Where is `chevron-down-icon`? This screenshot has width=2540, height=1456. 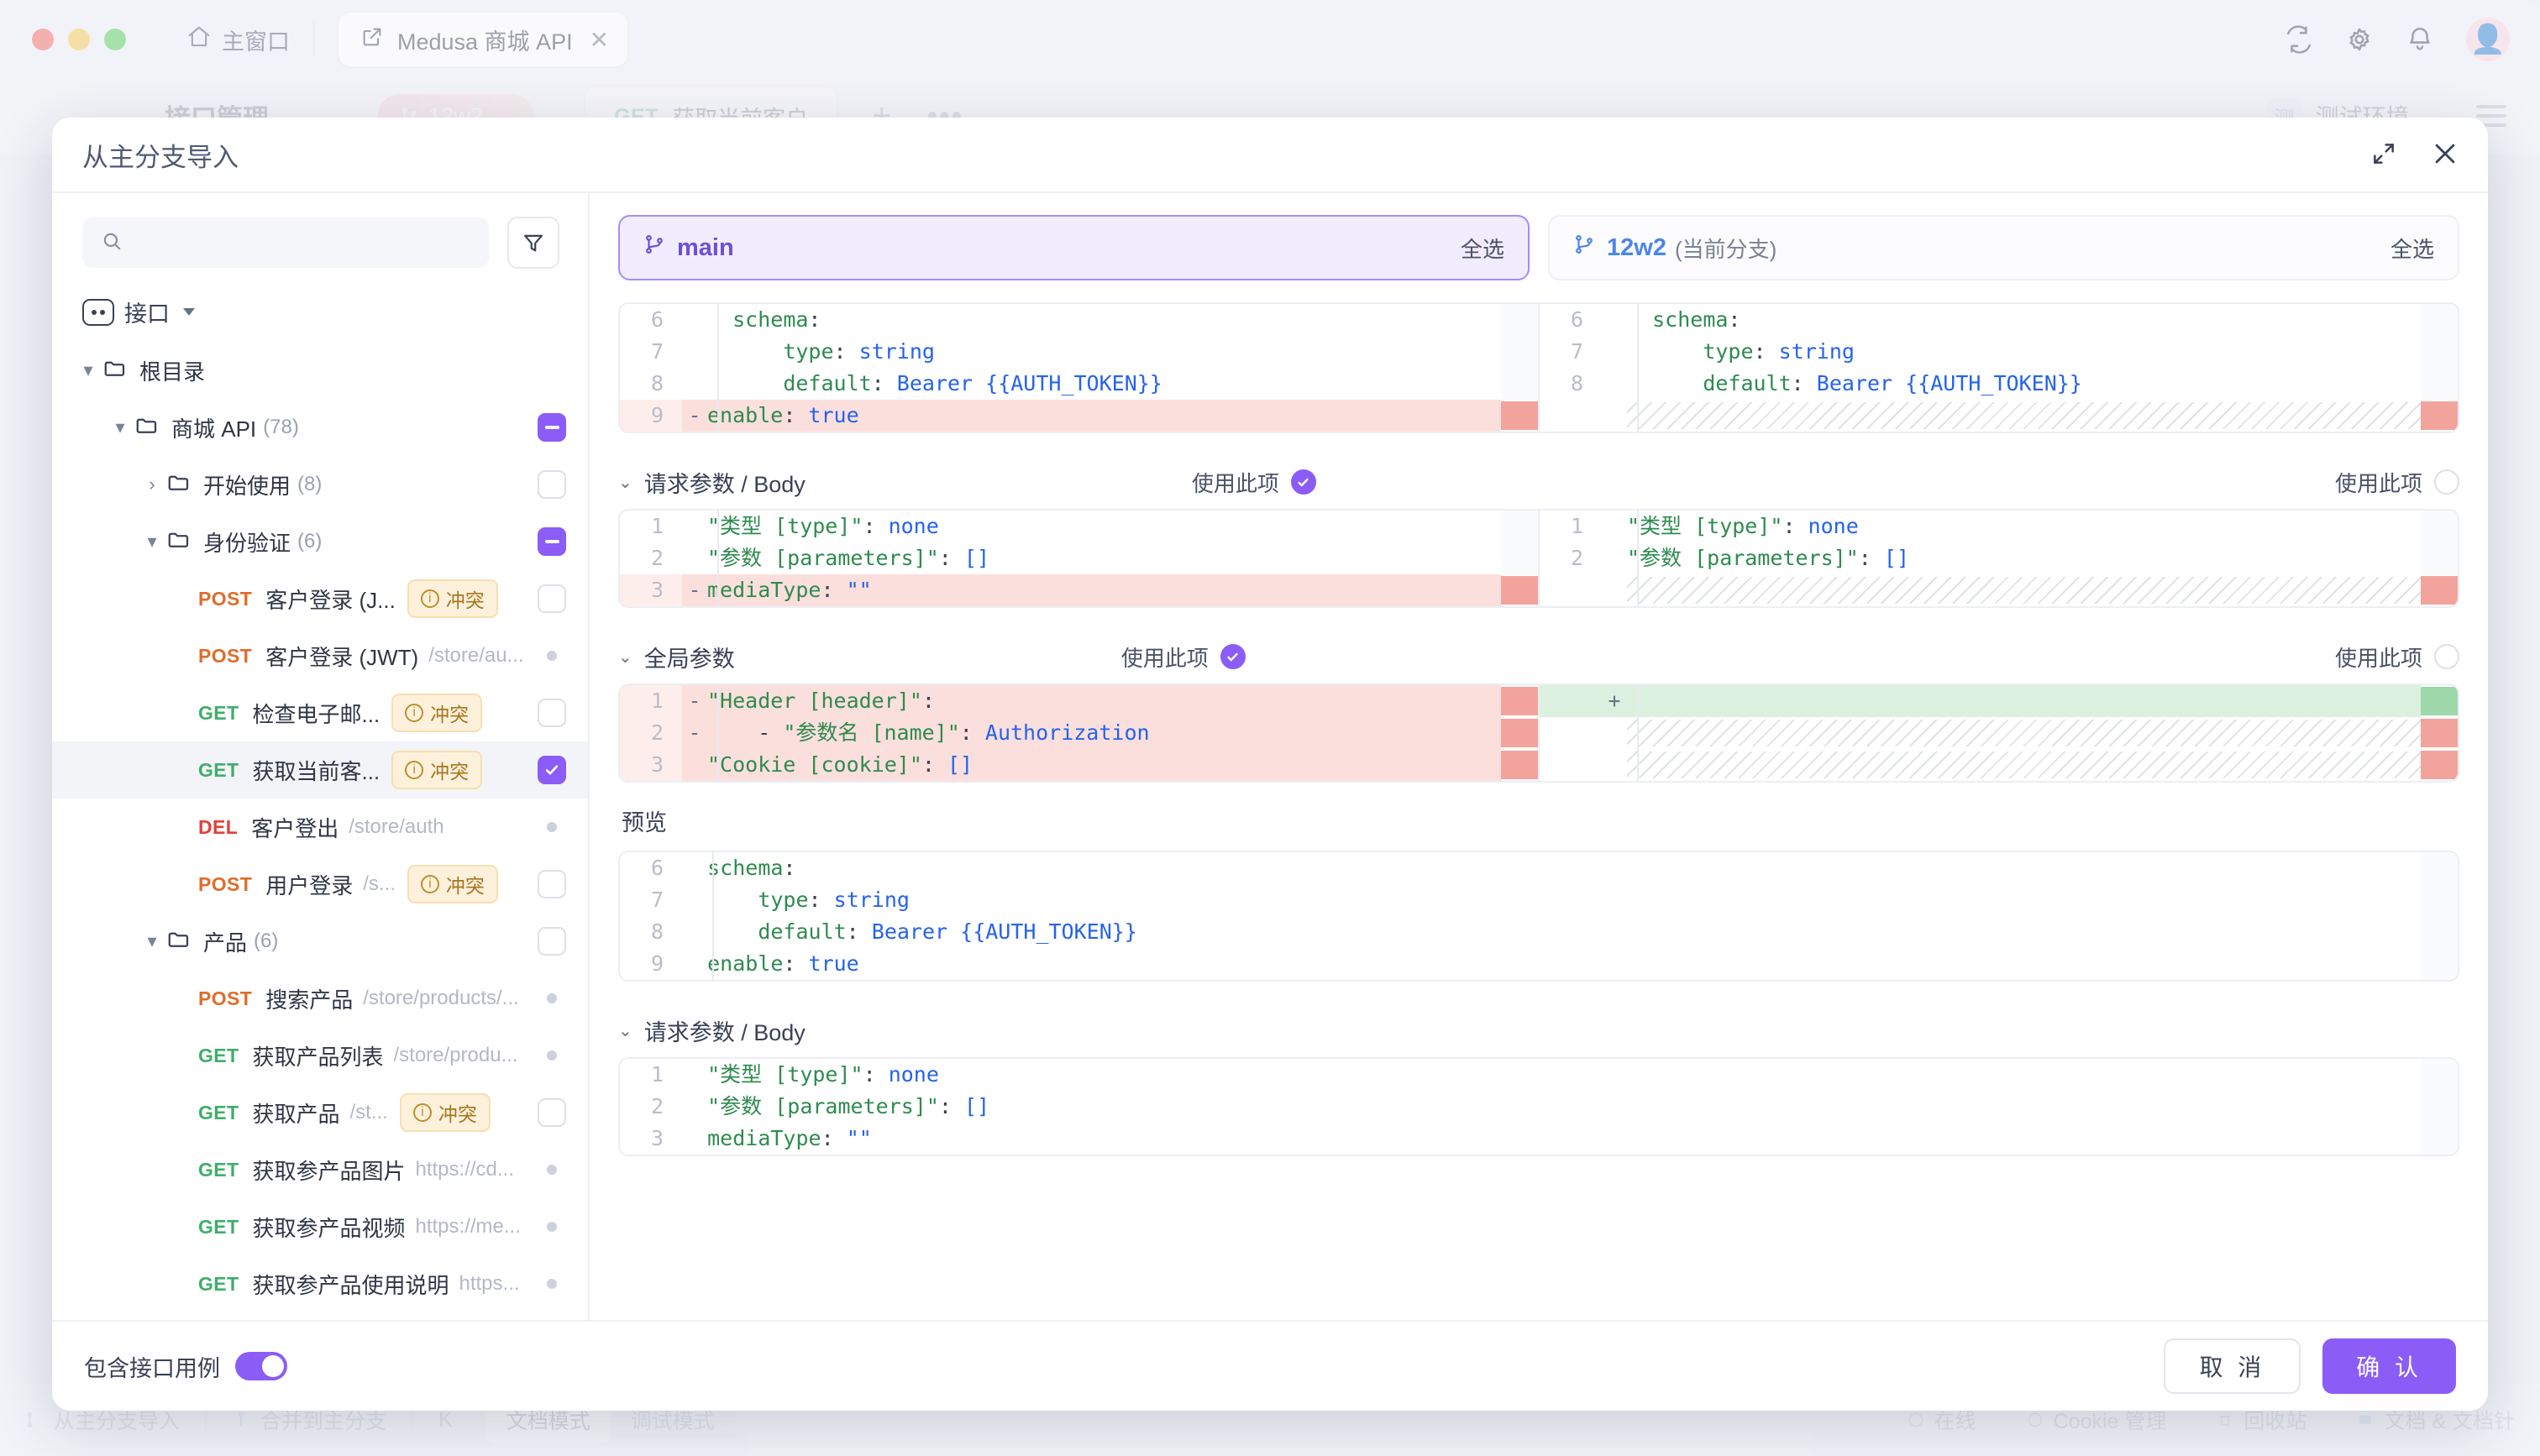
chevron-down-icon is located at coordinates (189, 312).